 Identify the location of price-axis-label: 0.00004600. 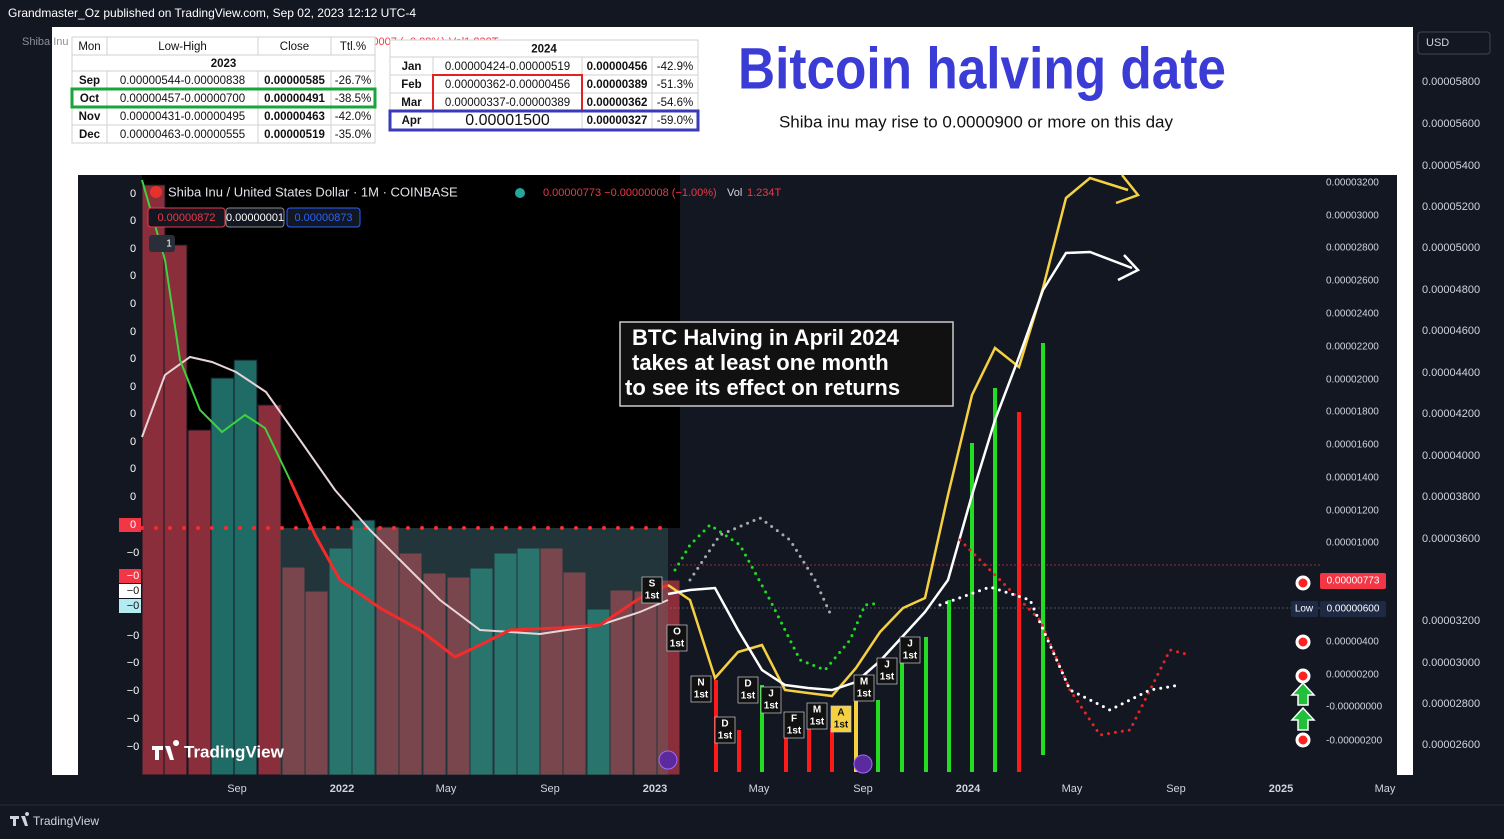
(1451, 331).